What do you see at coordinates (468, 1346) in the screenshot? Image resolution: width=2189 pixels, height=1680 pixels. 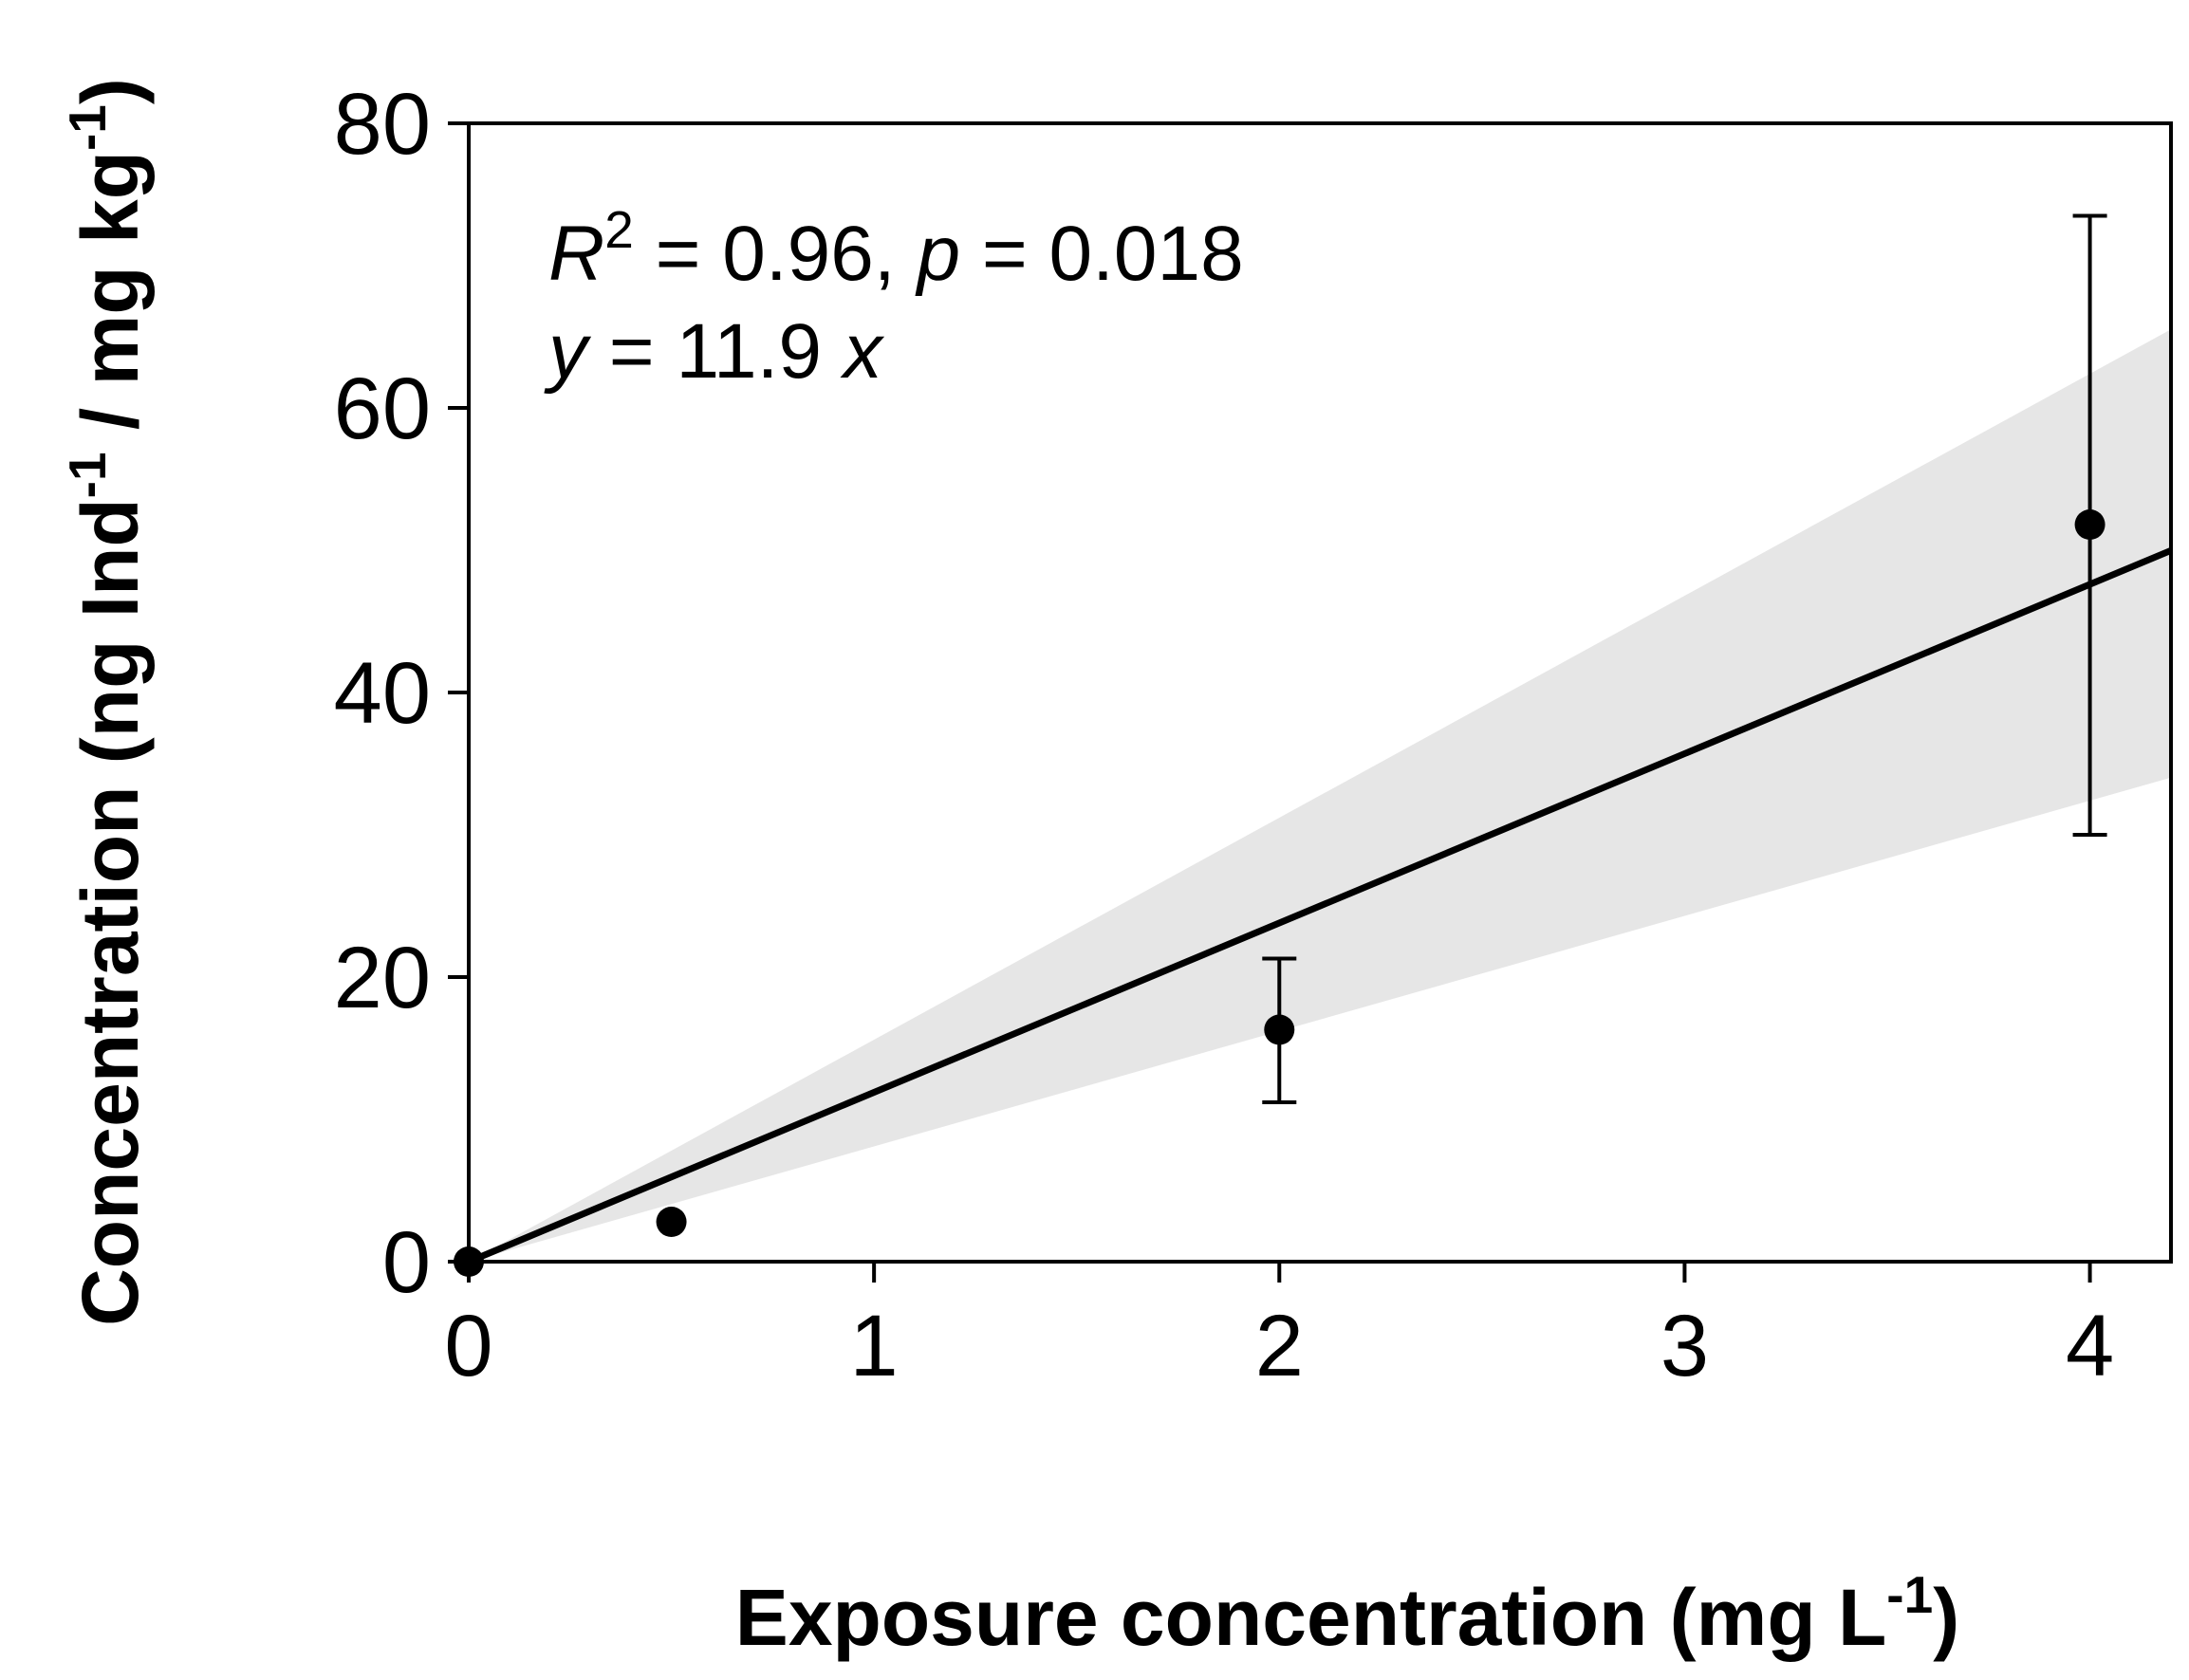 I see `x-tick-label: 0` at bounding box center [468, 1346].